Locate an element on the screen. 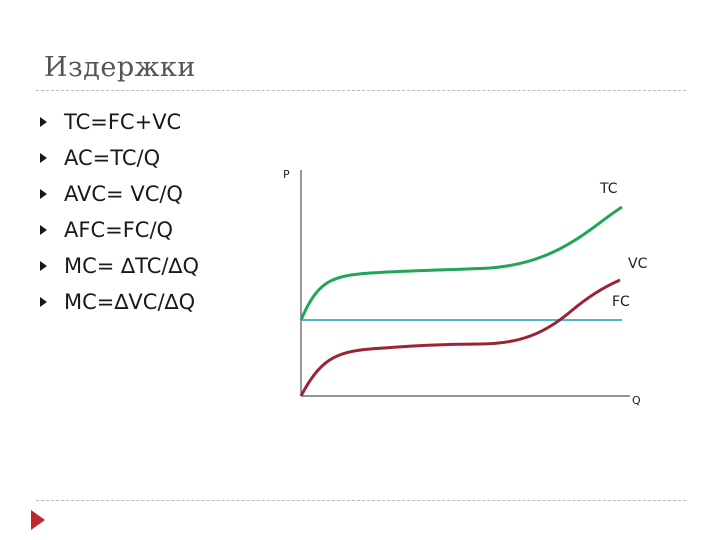 This screenshot has width=720, height=540. footer-divider is located at coordinates (361, 500).